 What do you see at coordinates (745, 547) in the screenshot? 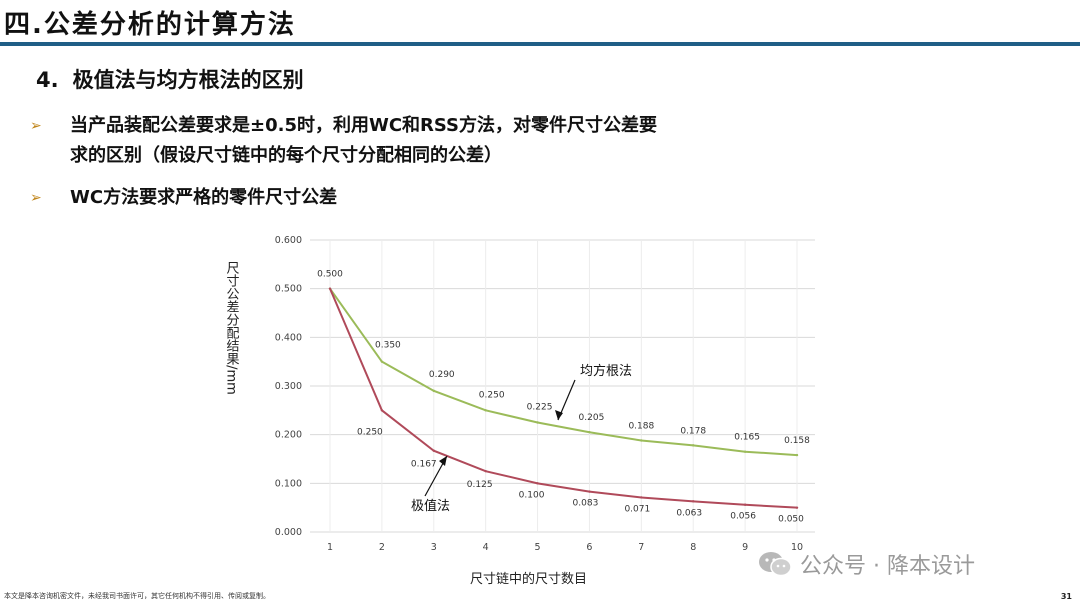
I see `x-tick-label: 9` at bounding box center [745, 547].